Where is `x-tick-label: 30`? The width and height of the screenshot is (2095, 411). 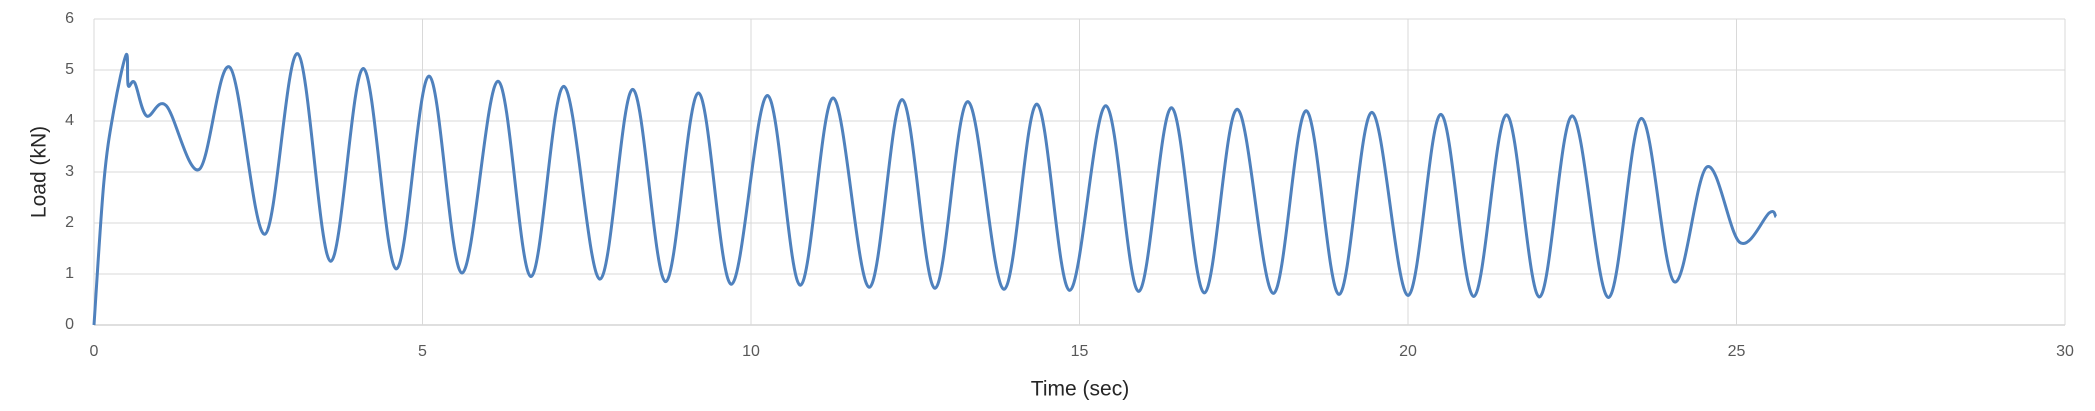 x-tick-label: 30 is located at coordinates (2065, 351).